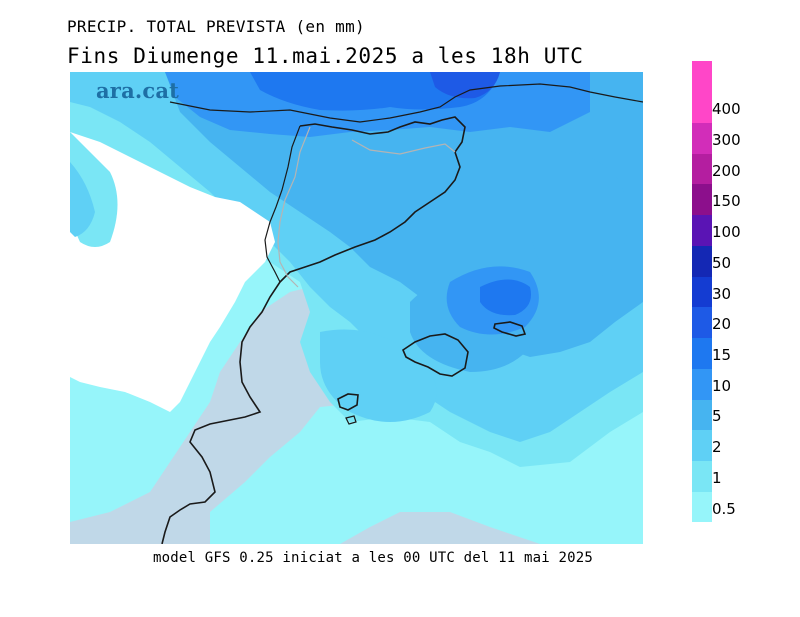  What do you see at coordinates (722, 385) in the screenshot?
I see `legend-label: 10` at bounding box center [722, 385].